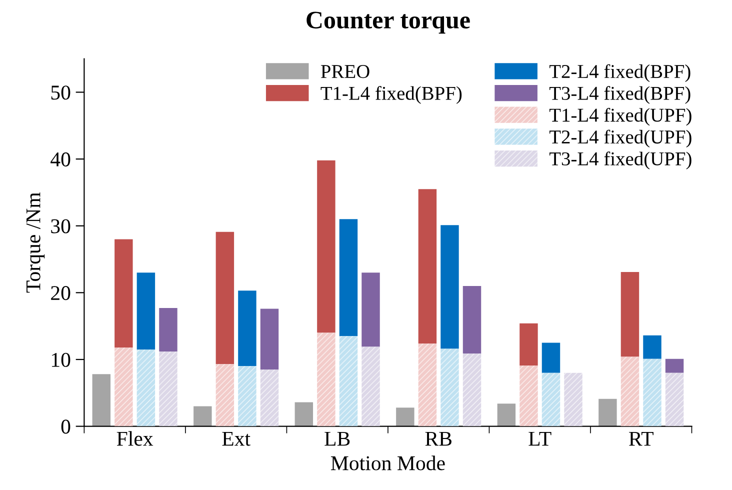 Image resolution: width=732 pixels, height=490 pixels. I want to click on legend-label: PREO, so click(345, 71).